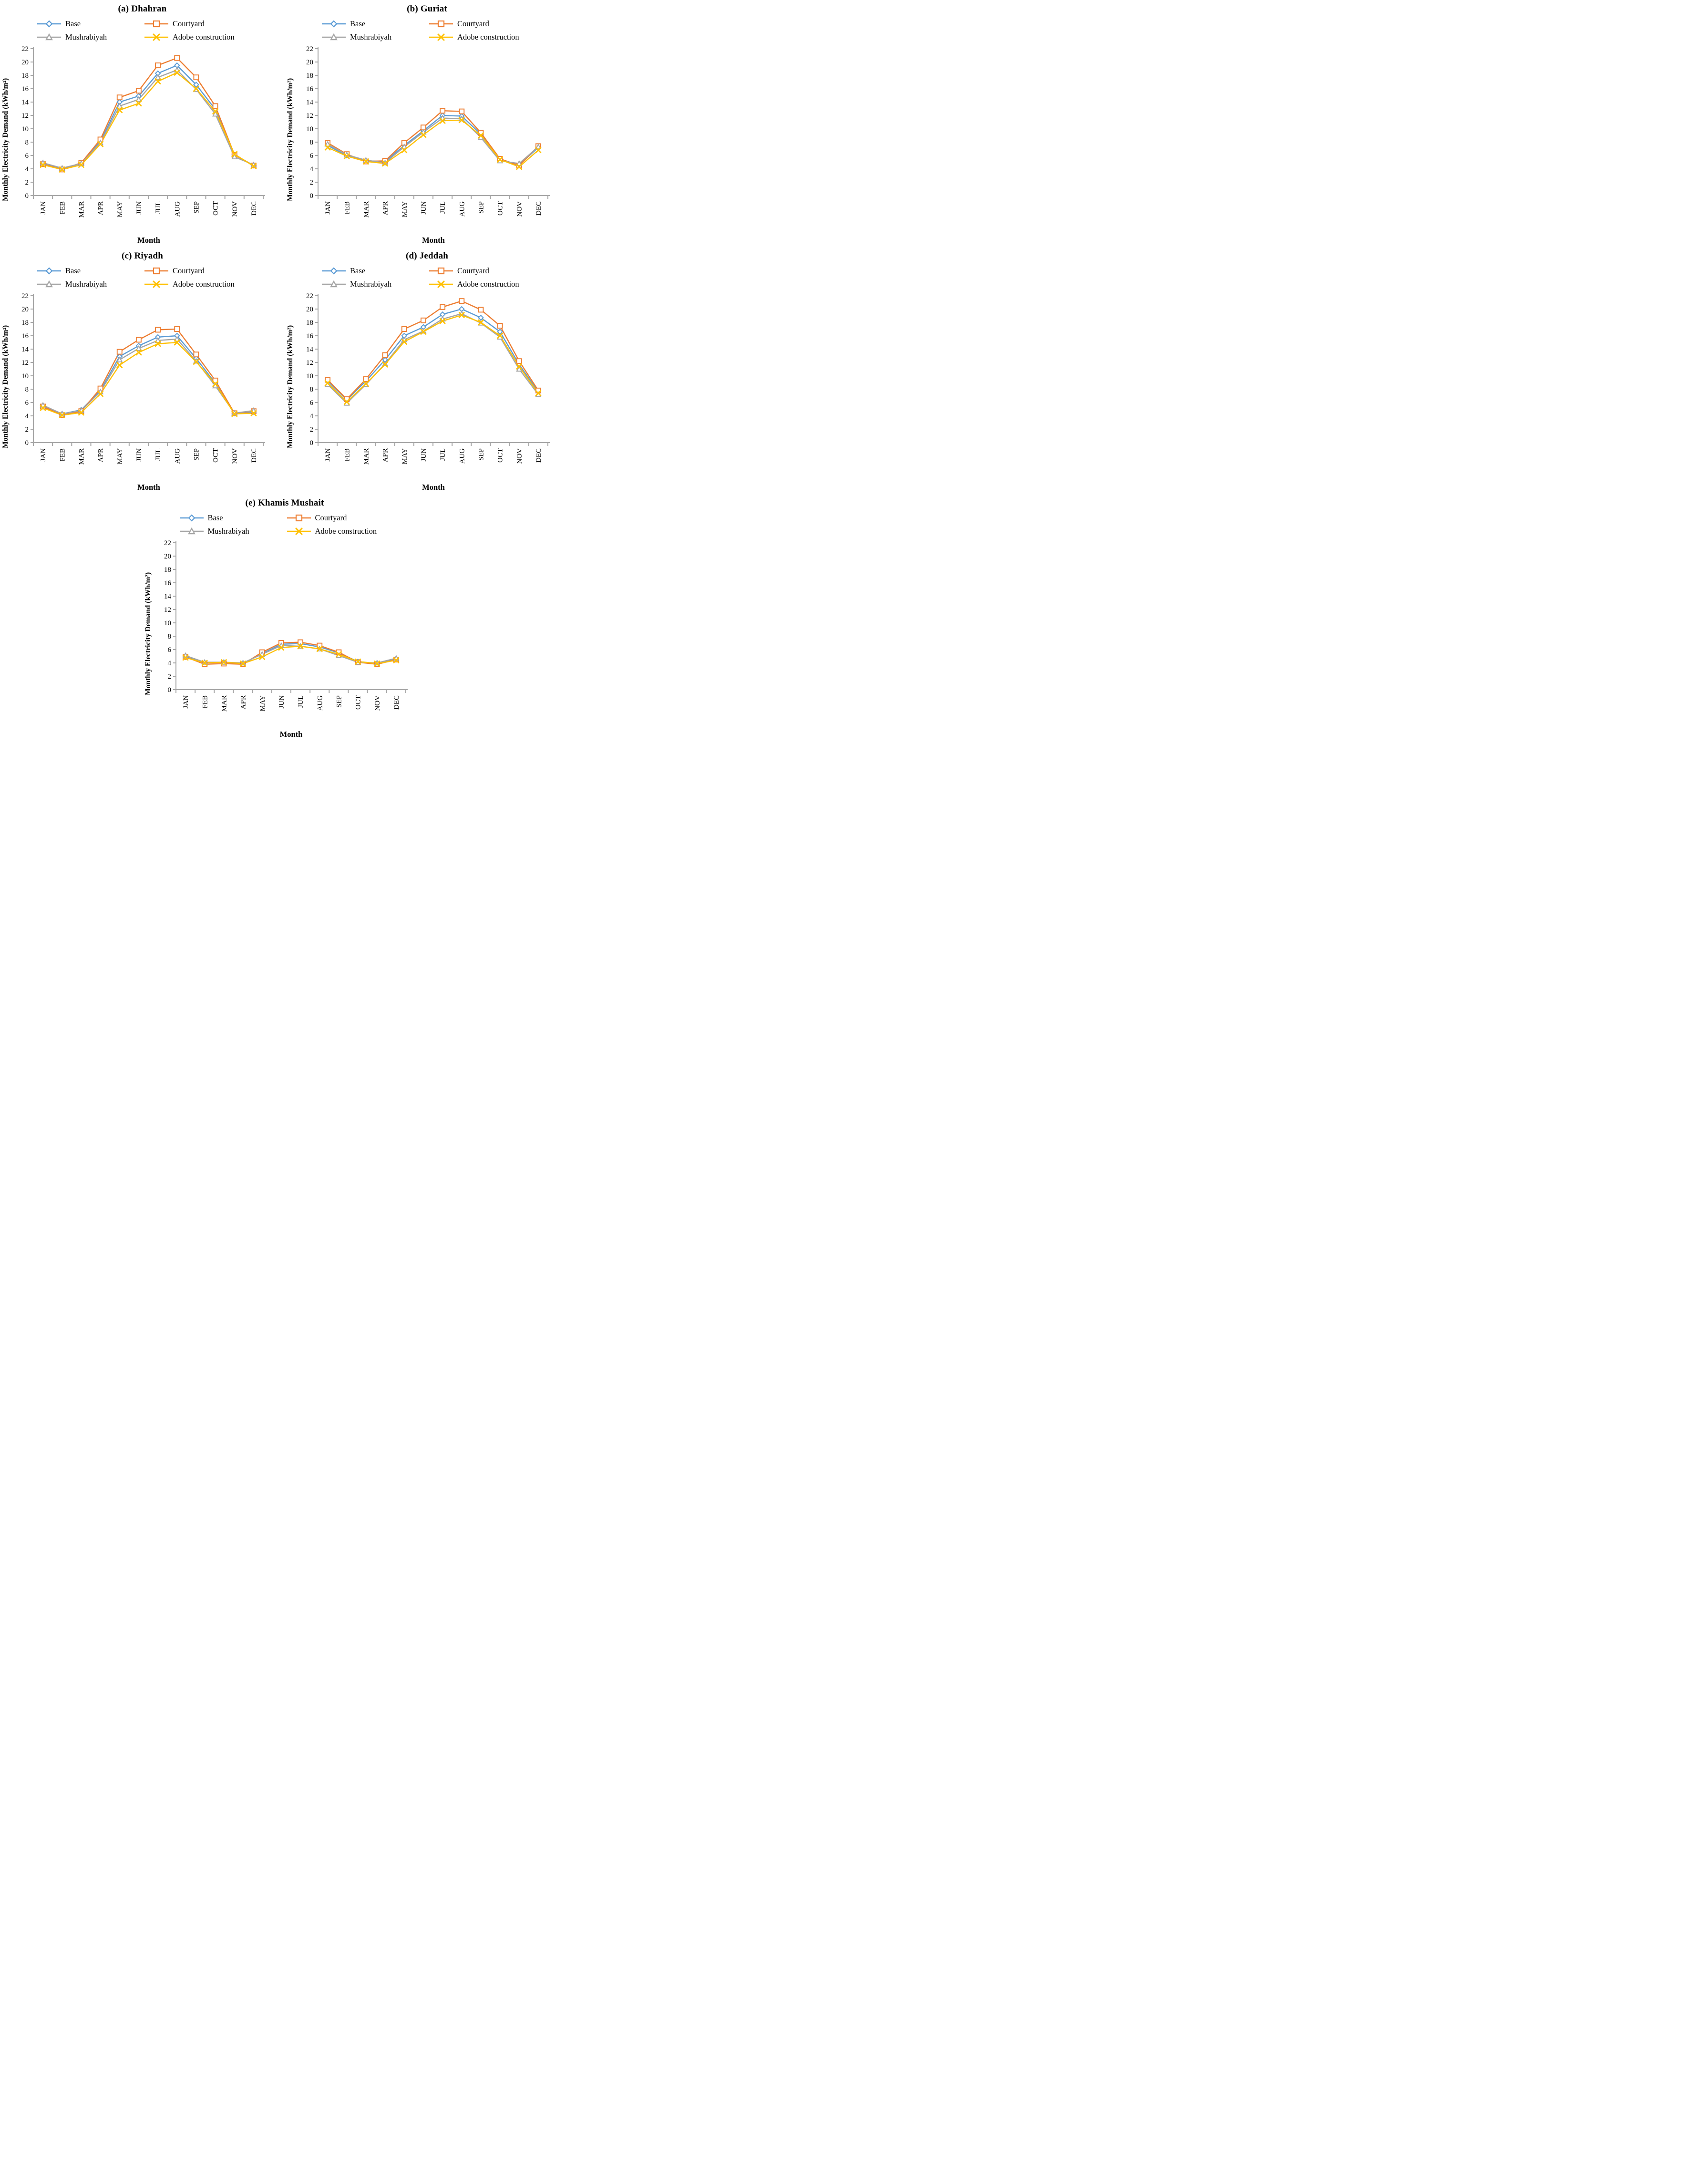  What do you see at coordinates (309, 323) in the screenshot?
I see `svg-text: 18` at bounding box center [309, 323].